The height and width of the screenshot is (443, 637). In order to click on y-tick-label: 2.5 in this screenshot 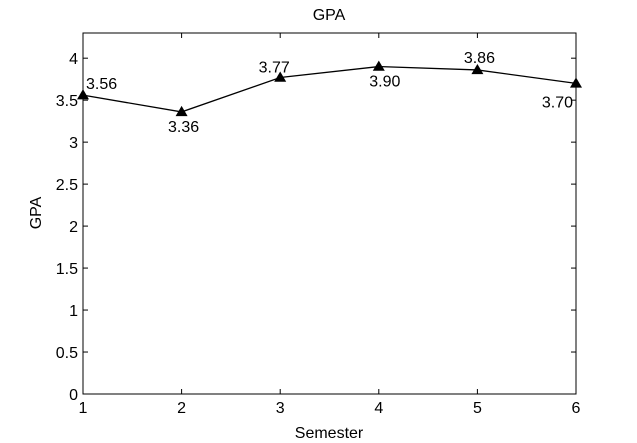, I will do `click(67, 185)`.